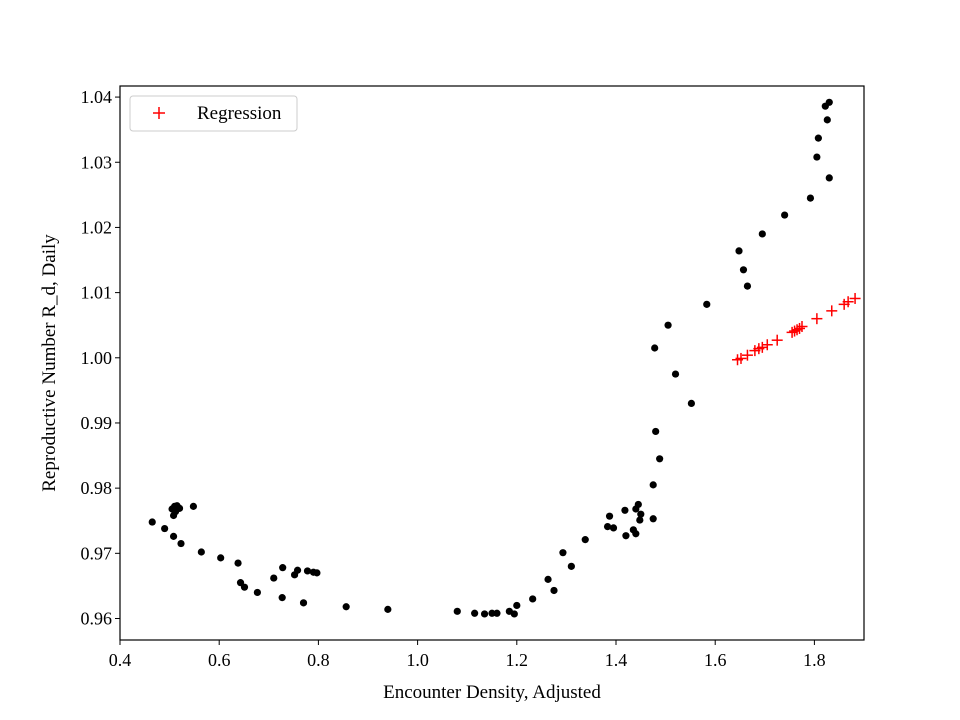  What do you see at coordinates (97, 97) in the screenshot?
I see `y-tick-label: 1.04` at bounding box center [97, 97].